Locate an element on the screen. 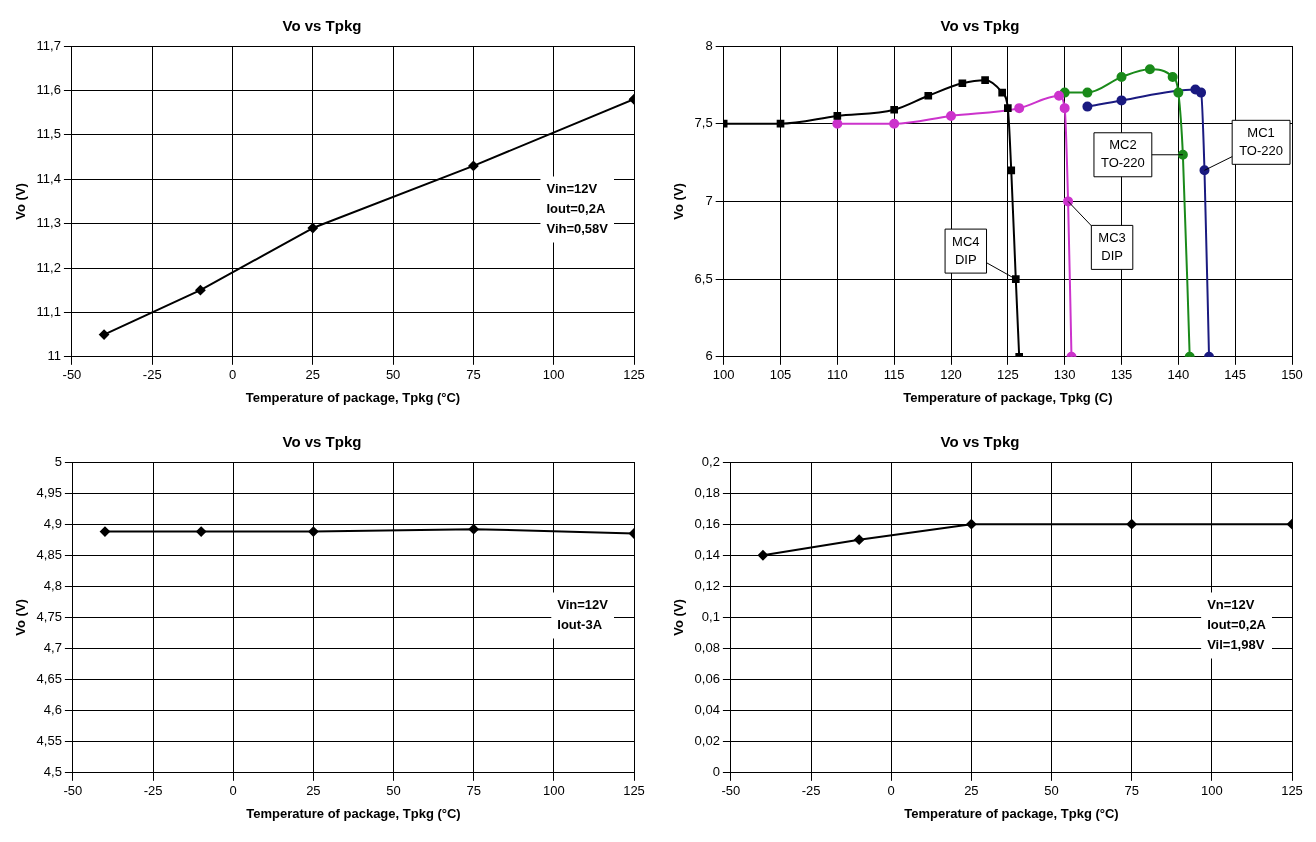 Image resolution: width=1316 pixels, height=842 pixels. y-tick-label: 7,5 is located at coordinates (703, 123).